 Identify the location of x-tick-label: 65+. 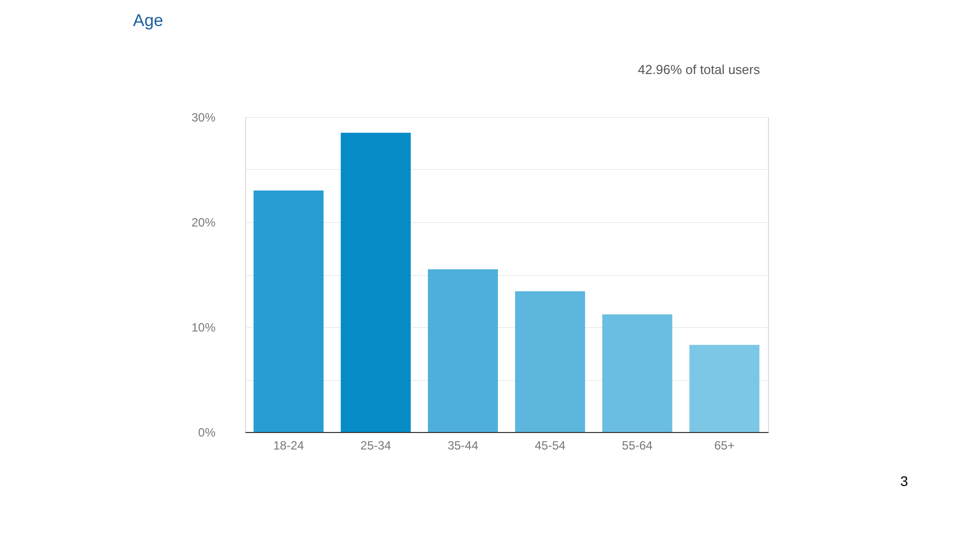
(724, 445).